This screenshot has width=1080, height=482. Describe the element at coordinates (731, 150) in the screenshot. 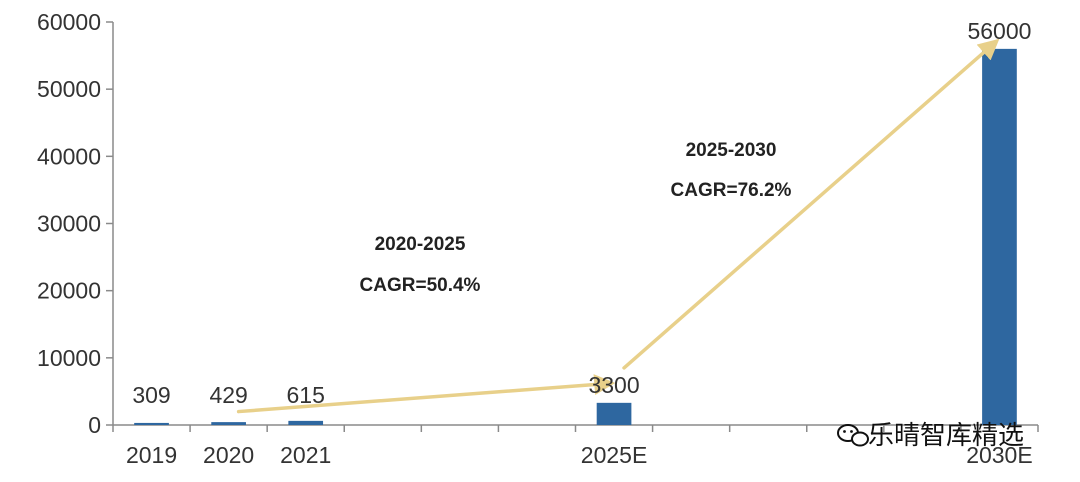

I see `annotation-2-period: 2025-2030` at that location.